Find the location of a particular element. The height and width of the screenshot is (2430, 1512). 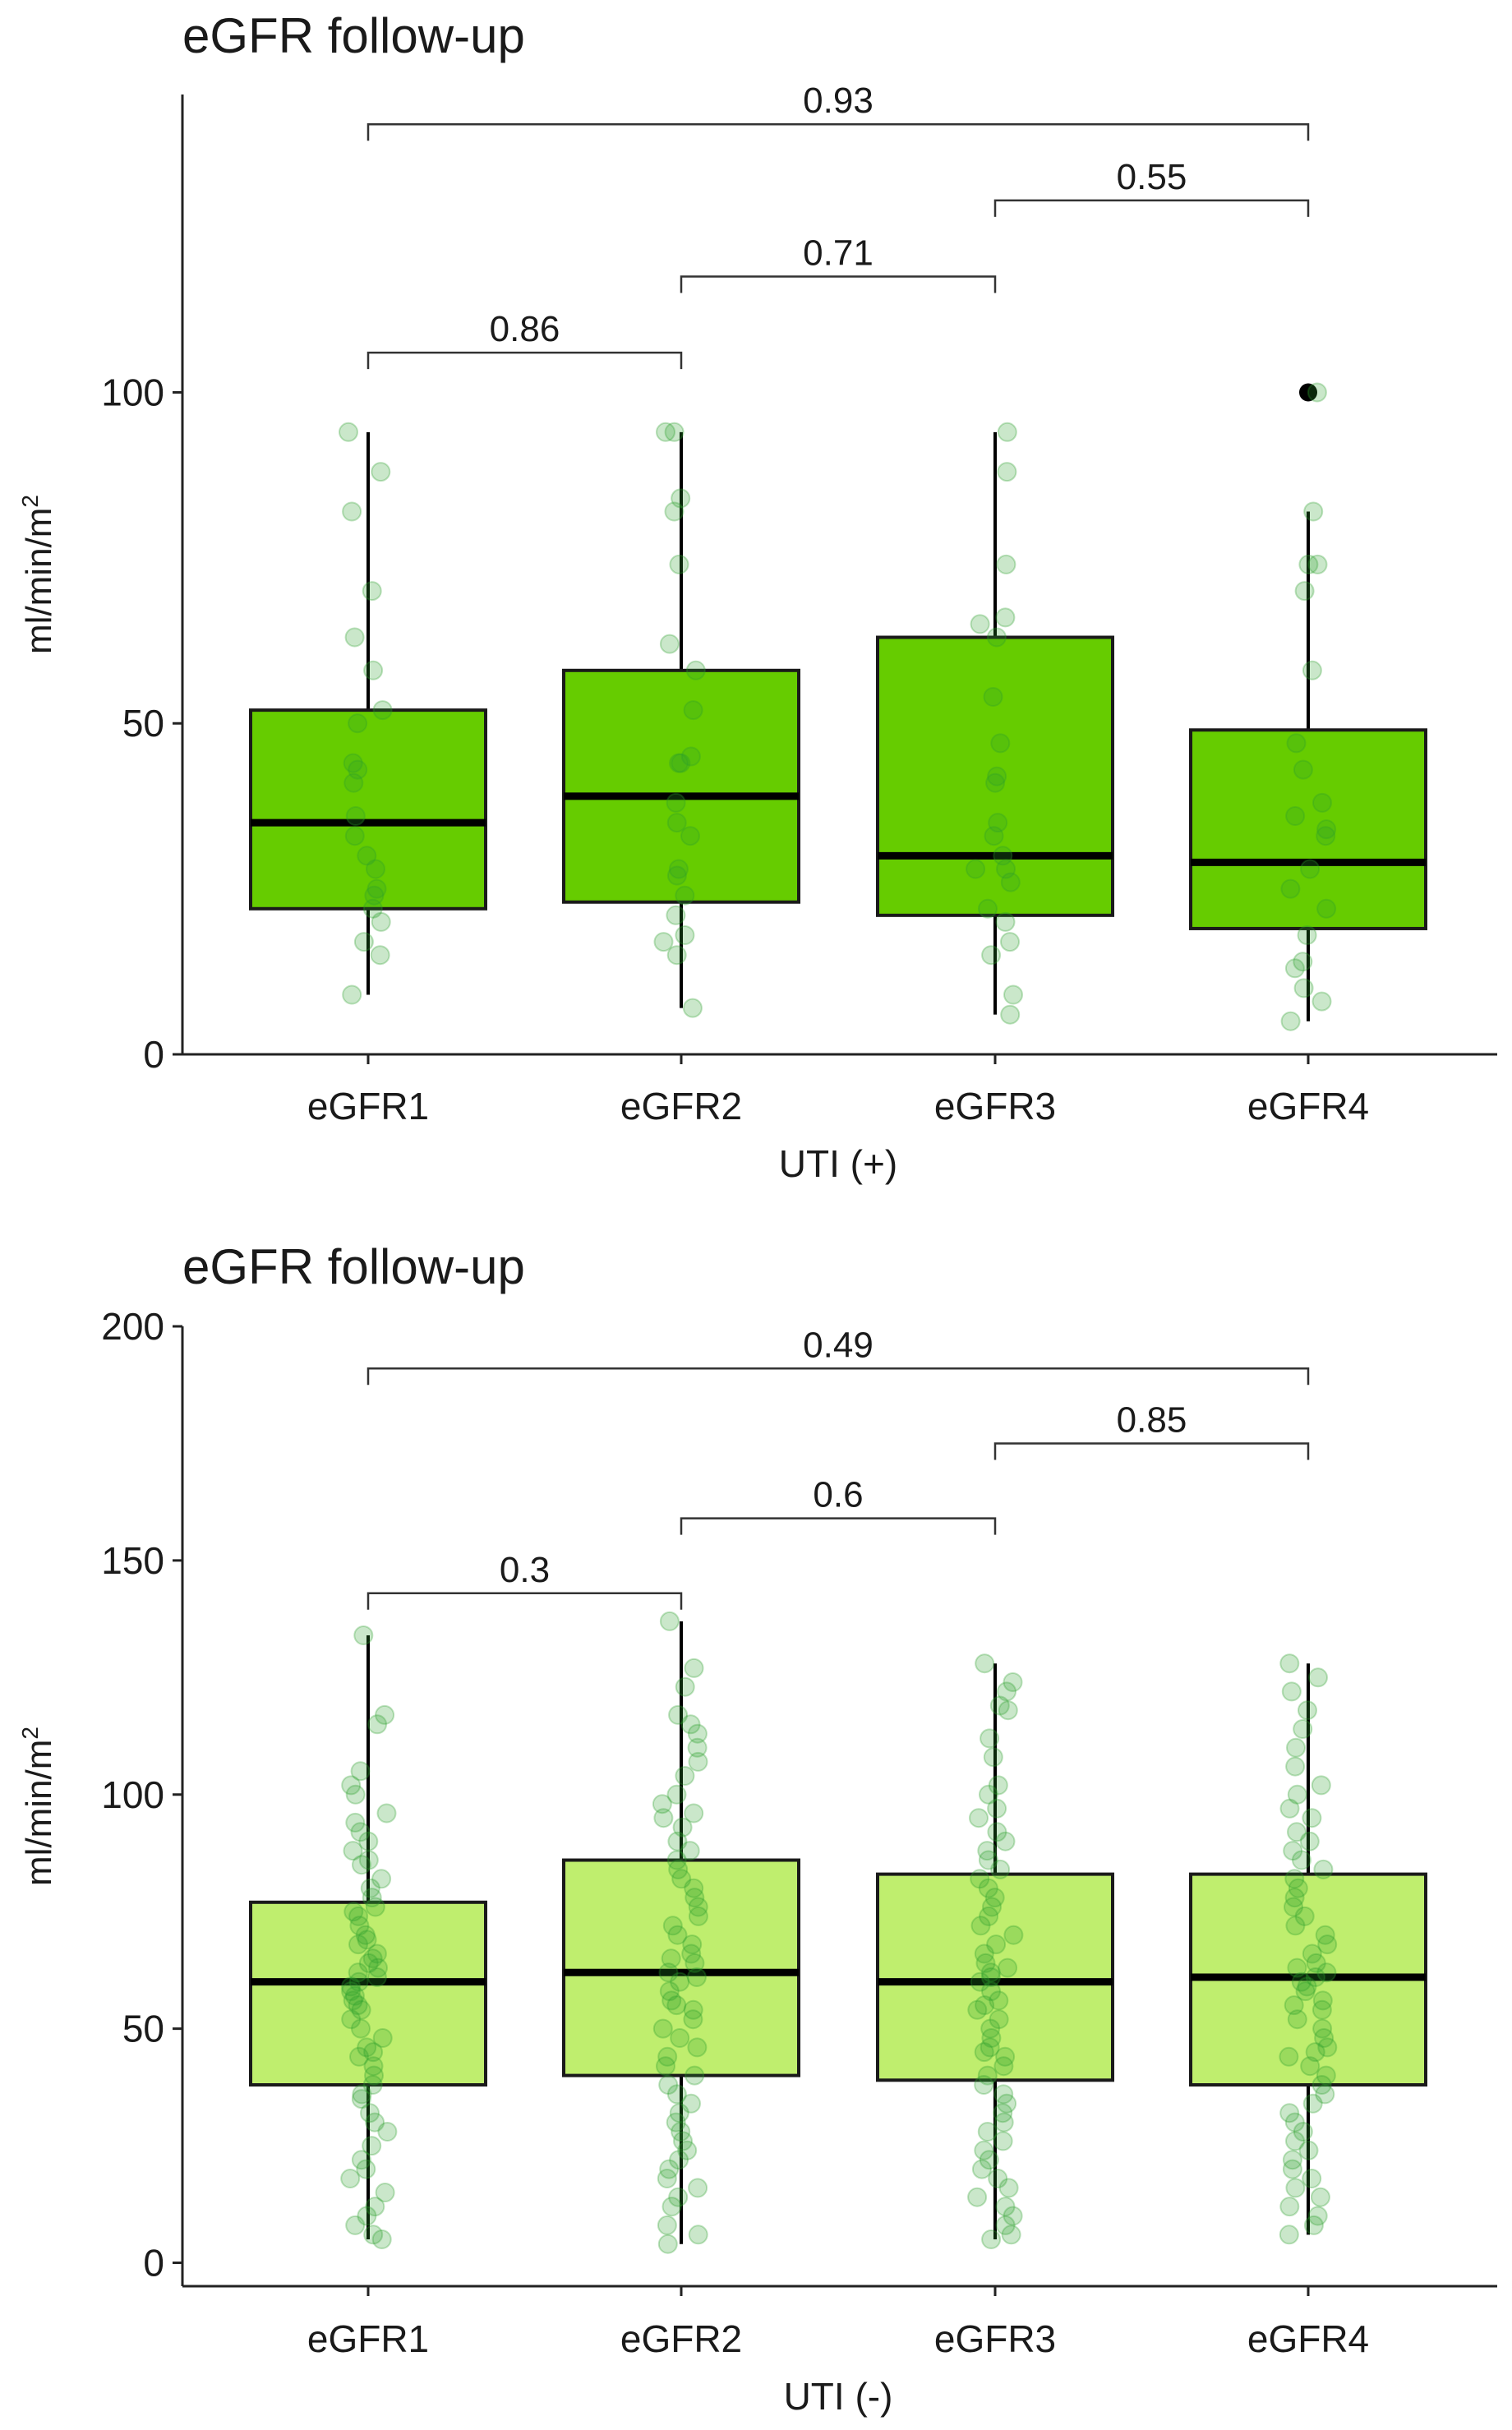

comparison-eGFR1-eGFR2: 0.3 is located at coordinates (524, 1580).